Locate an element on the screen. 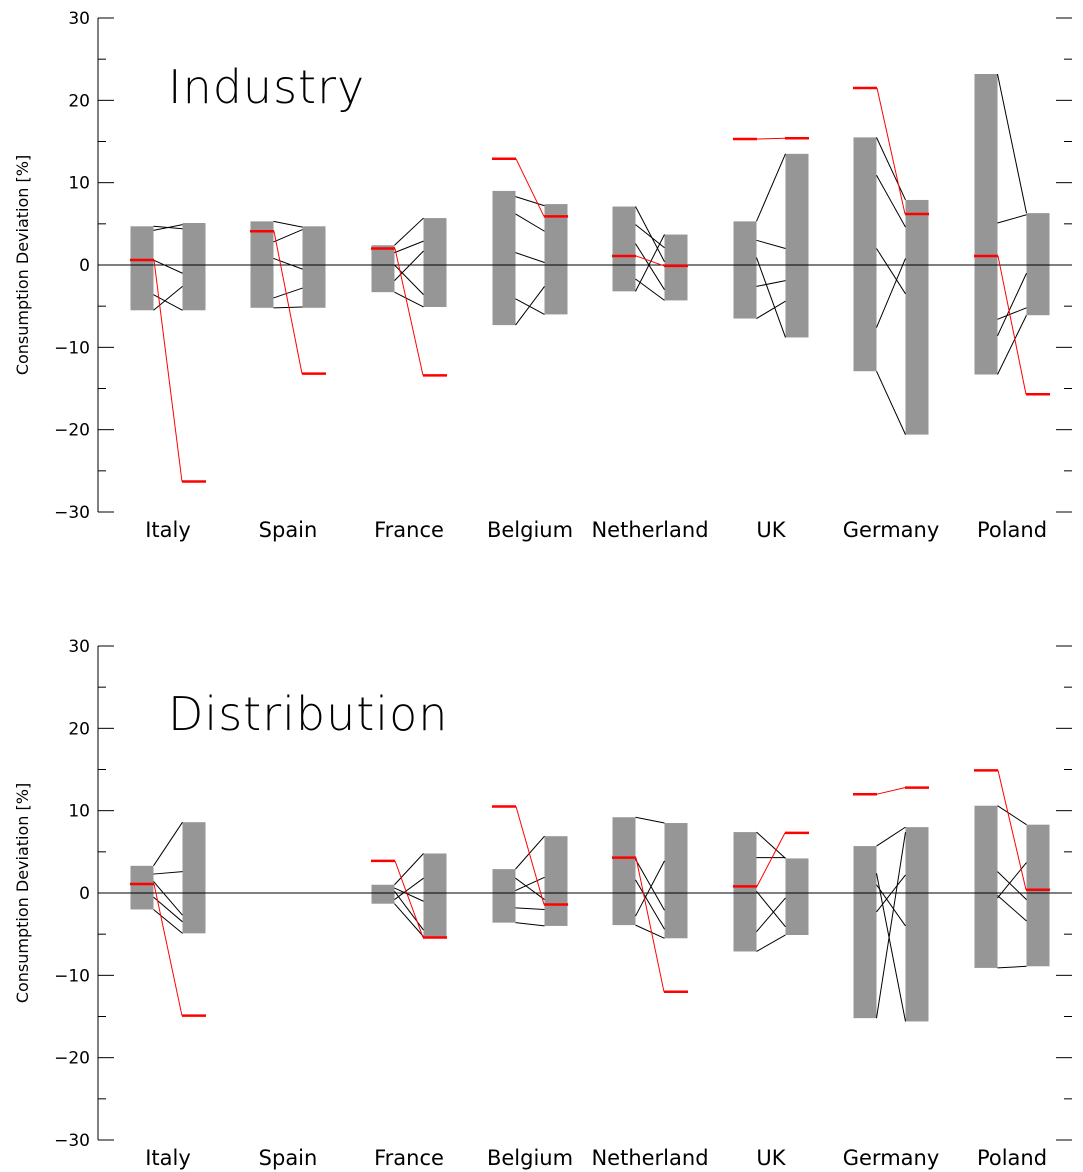 The height and width of the screenshot is (1172, 1083). y-tick-label: −10 is located at coordinates (72, 976).